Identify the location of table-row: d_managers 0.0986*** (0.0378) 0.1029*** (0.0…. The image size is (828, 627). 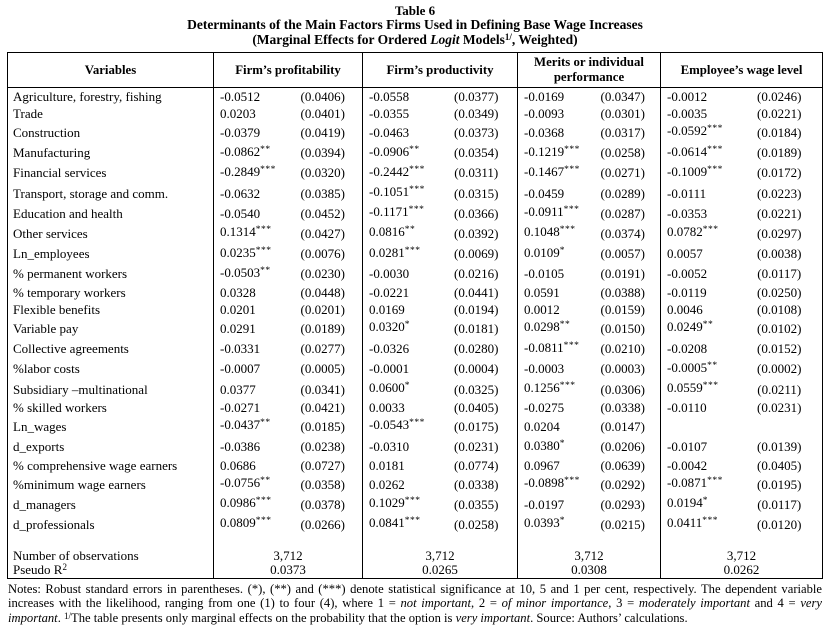
(415, 504).